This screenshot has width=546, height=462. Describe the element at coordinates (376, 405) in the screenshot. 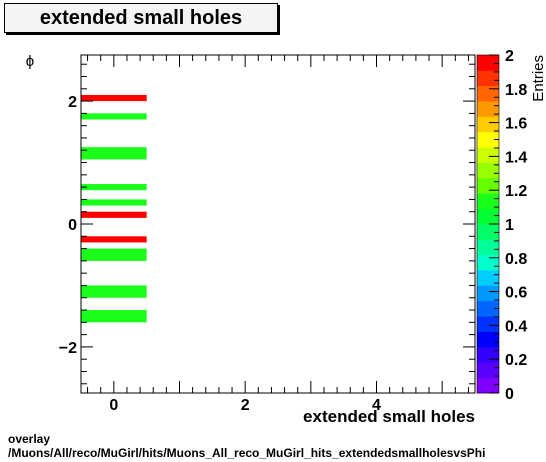

I see `x-tick-label: 4` at that location.